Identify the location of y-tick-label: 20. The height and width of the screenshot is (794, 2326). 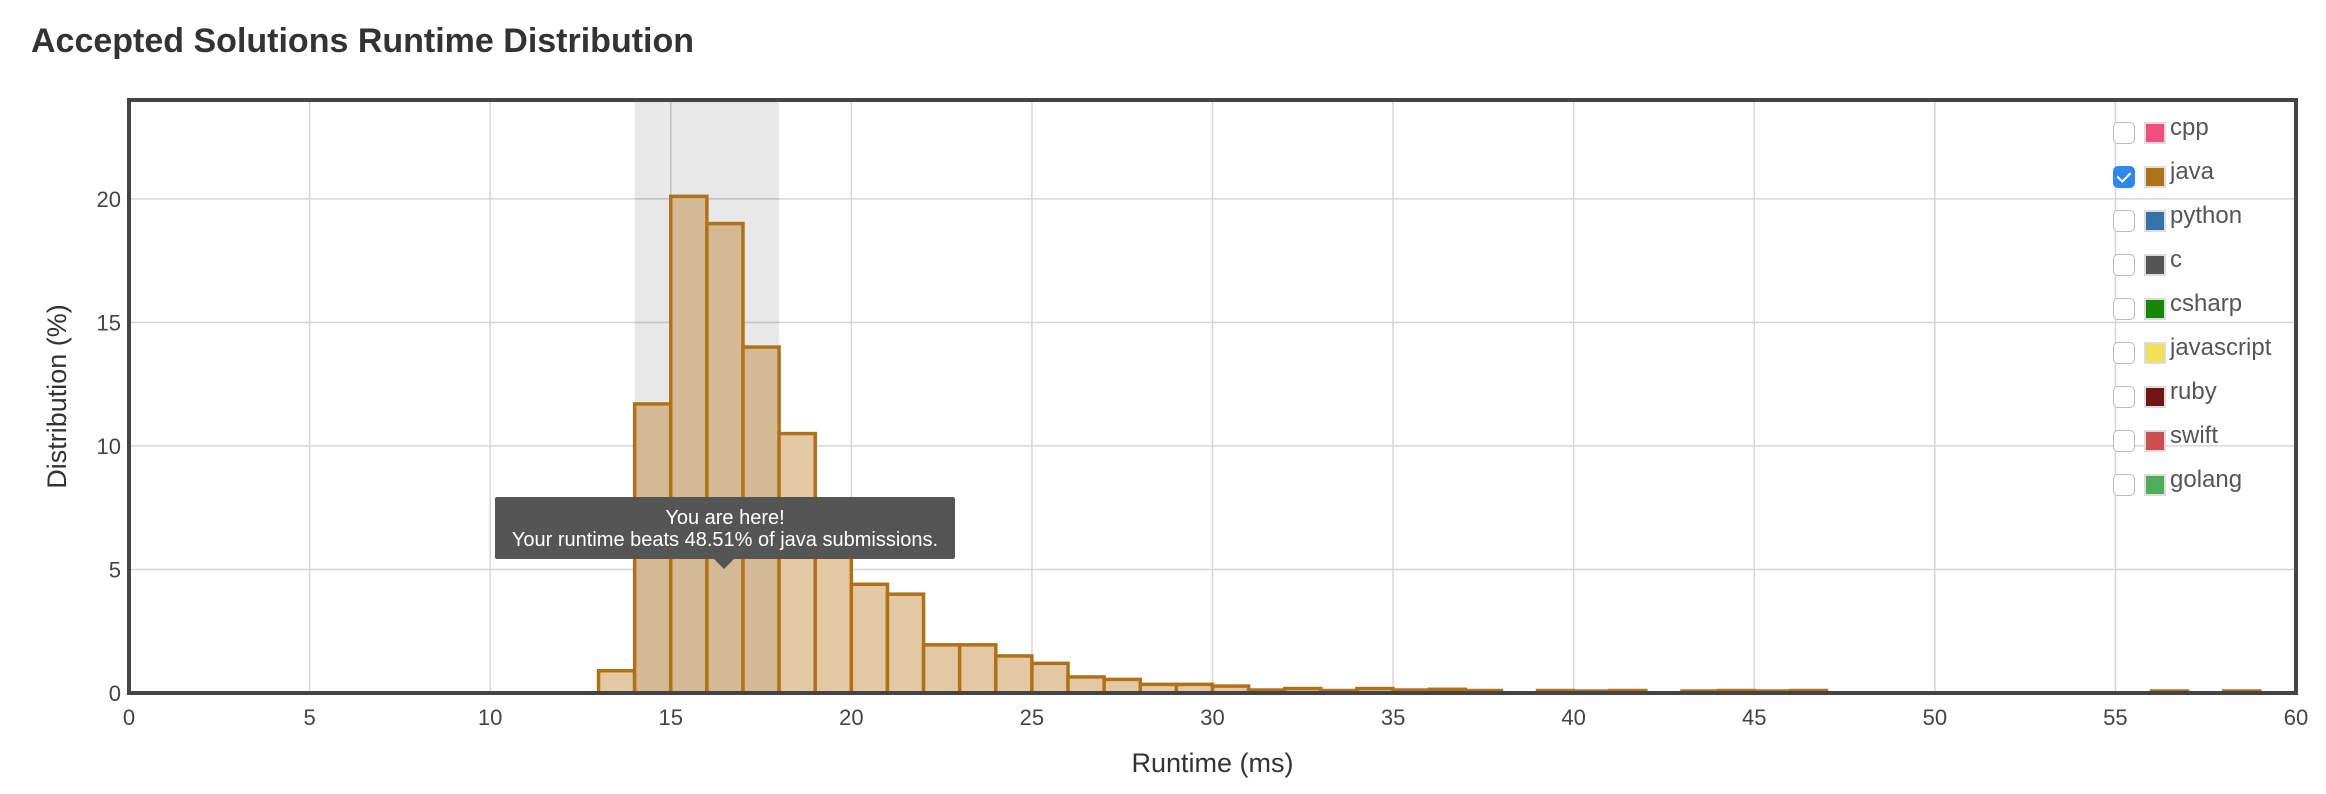
(109, 199).